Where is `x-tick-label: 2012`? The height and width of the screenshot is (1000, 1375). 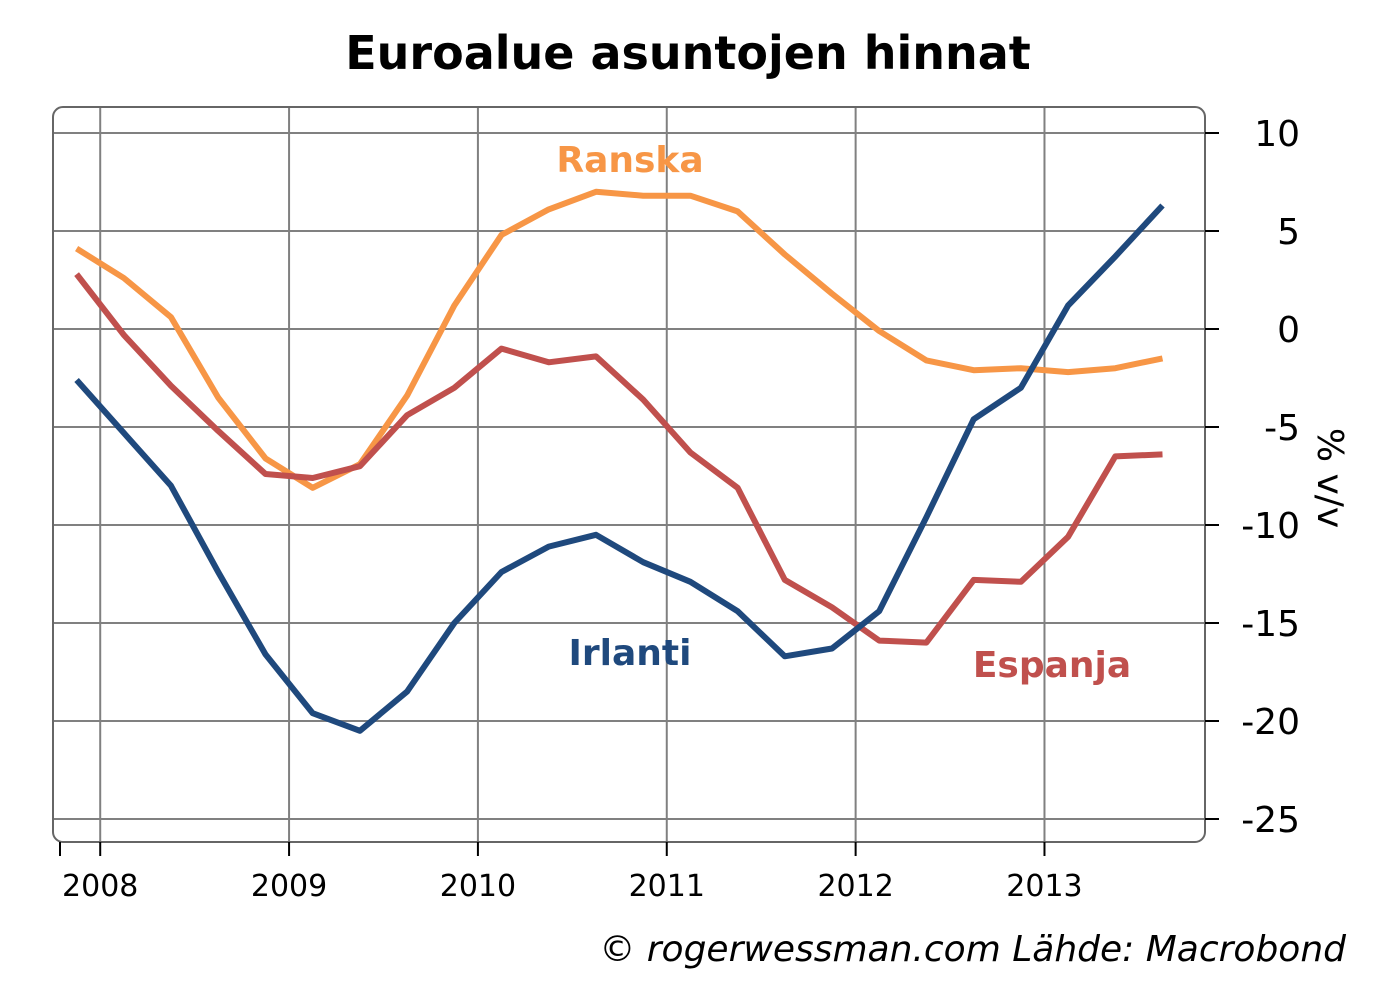
x-tick-label: 2012 is located at coordinates (855, 886).